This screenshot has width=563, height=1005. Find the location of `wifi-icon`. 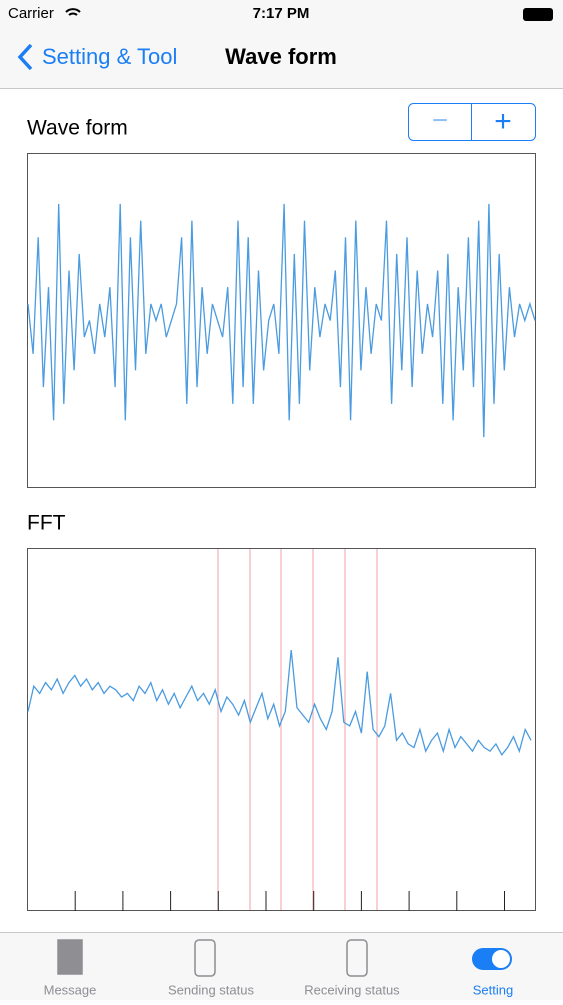

wifi-icon is located at coordinates (73, 12).